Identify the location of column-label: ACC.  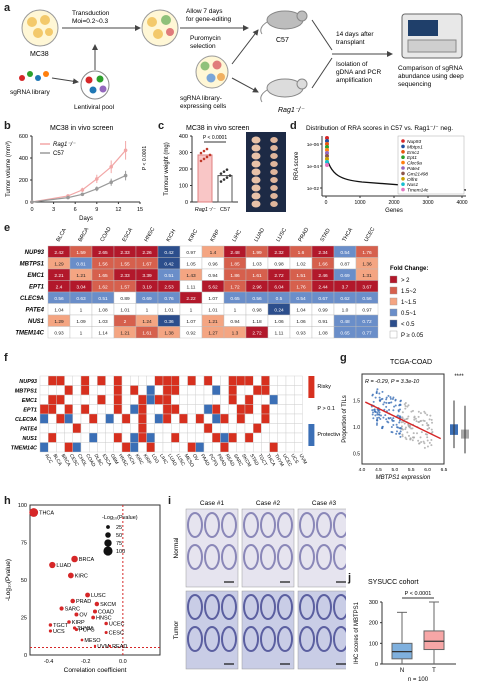
(48, 459).